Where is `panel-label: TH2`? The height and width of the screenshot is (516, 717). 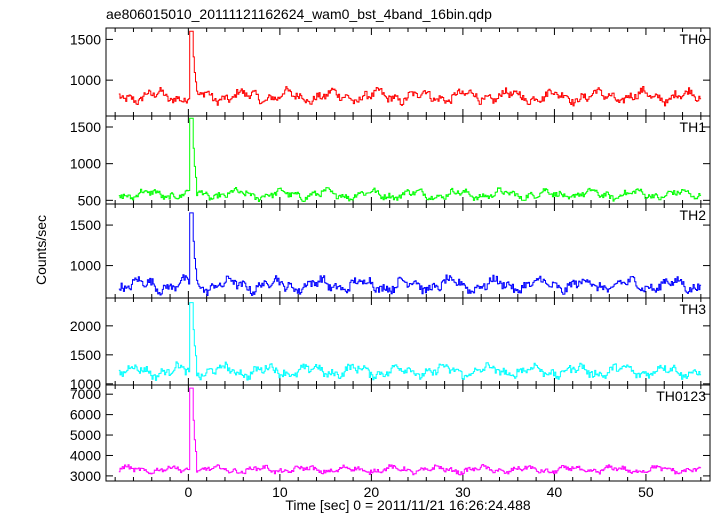
panel-label: TH2 is located at coordinates (693, 215).